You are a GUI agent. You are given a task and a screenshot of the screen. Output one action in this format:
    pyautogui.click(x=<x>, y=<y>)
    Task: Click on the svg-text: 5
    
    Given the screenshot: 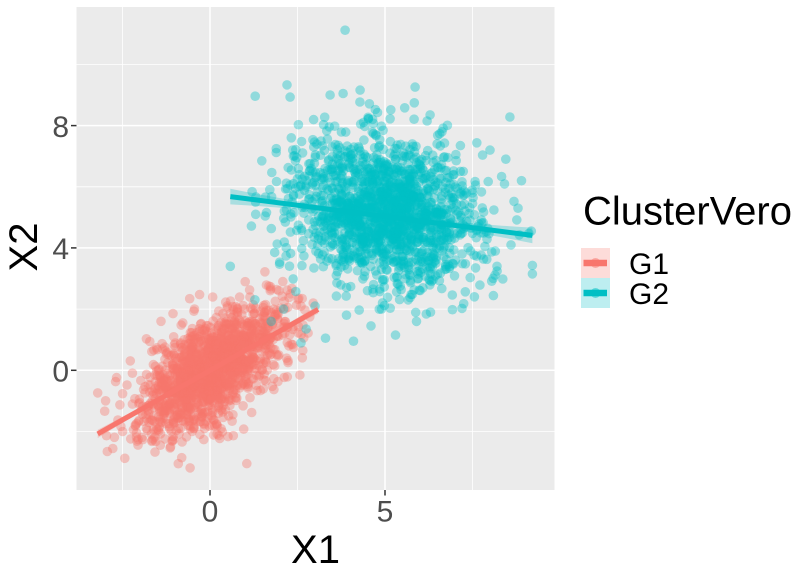 What is the action you would take?
    pyautogui.click(x=385, y=512)
    